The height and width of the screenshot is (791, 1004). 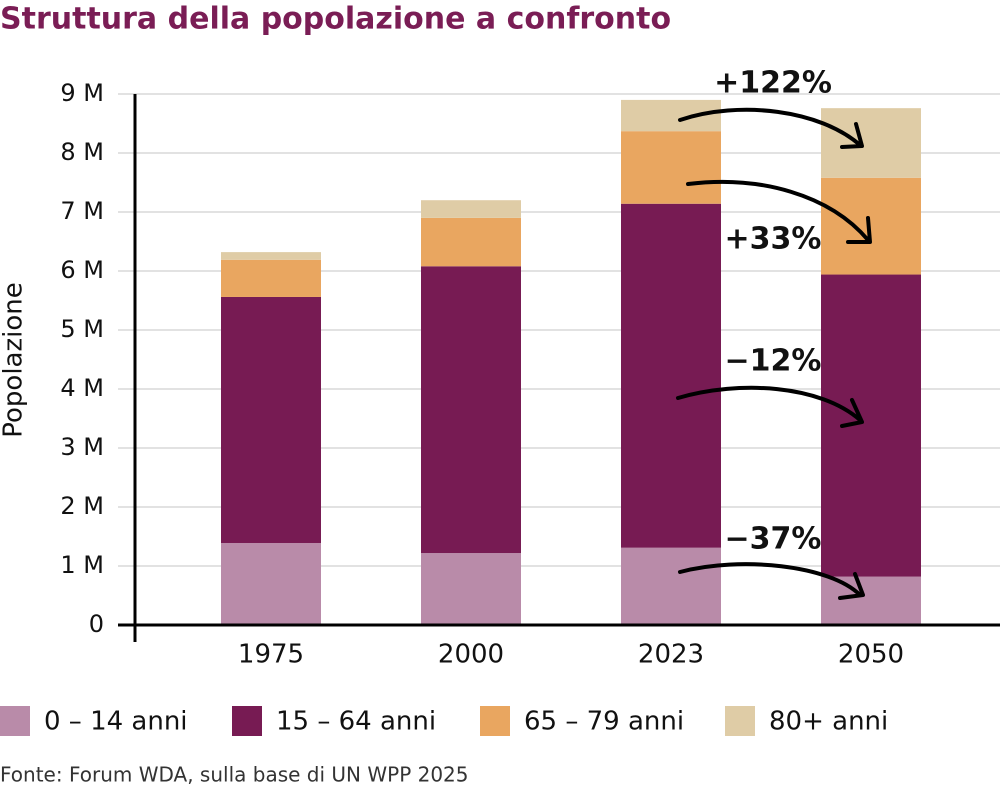 What do you see at coordinates (96, 624) in the screenshot?
I see `y-tick-label: 0` at bounding box center [96, 624].